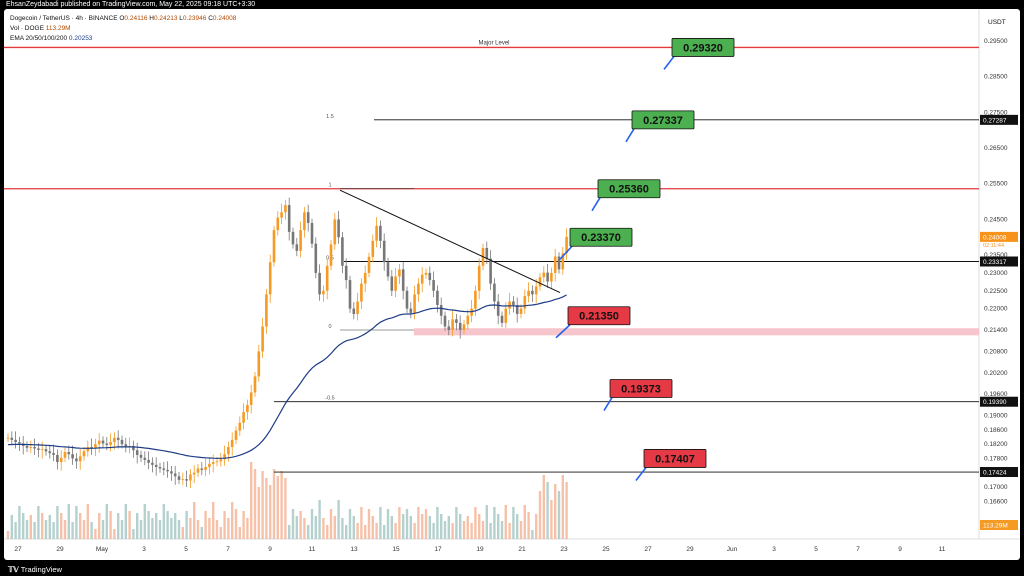 This screenshot has height=576, width=1024. I want to click on y-tick-label: 0.29500, so click(996, 41).